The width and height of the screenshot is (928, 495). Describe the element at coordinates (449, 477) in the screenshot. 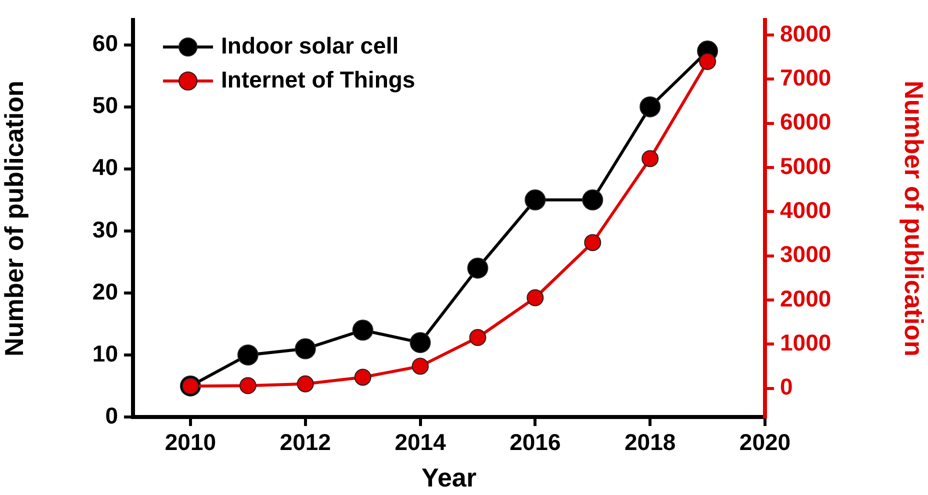

I see `x-axis-title: Year` at that location.